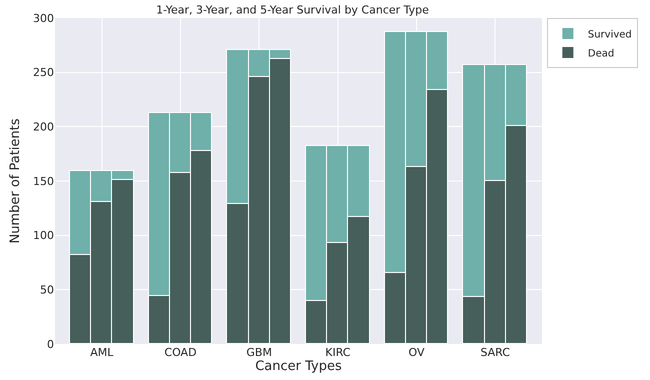 Image resolution: width=650 pixels, height=380 pixels. What do you see at coordinates (180, 352) in the screenshot?
I see `x-tick-label: COAD` at bounding box center [180, 352].